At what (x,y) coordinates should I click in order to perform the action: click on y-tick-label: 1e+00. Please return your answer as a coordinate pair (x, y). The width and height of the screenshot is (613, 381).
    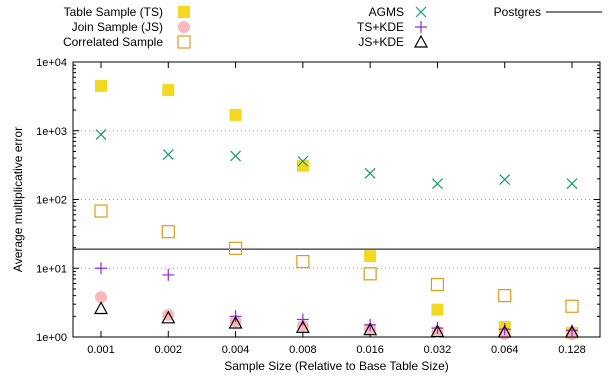
    Looking at the image, I should click on (51, 338).